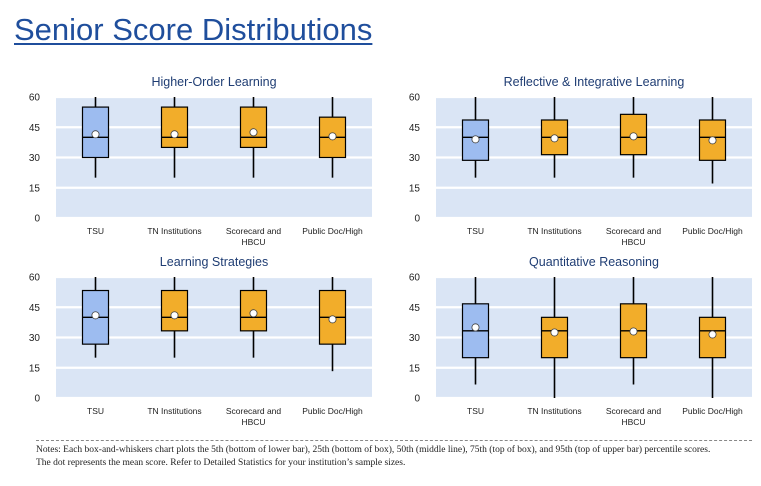 Image resolution: width=761 pixels, height=486 pixels. I want to click on chart-title: Learning Strategies, so click(214, 262).